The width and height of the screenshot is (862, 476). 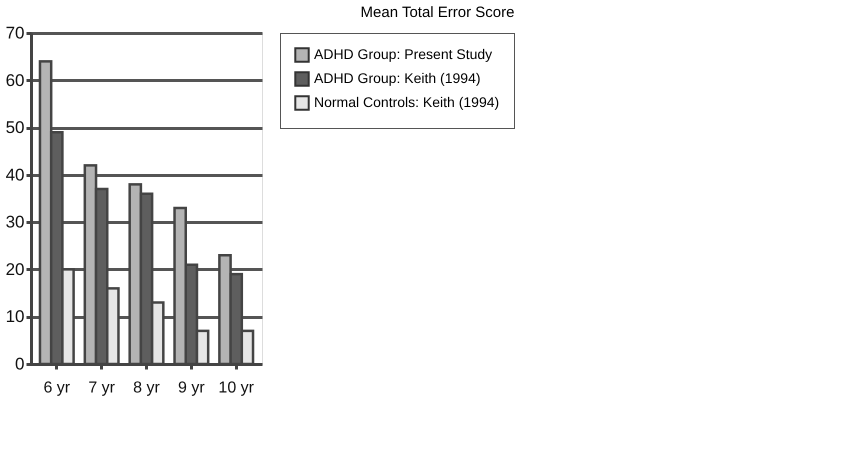 What do you see at coordinates (15, 222) in the screenshot?
I see `y-tick-label: 30` at bounding box center [15, 222].